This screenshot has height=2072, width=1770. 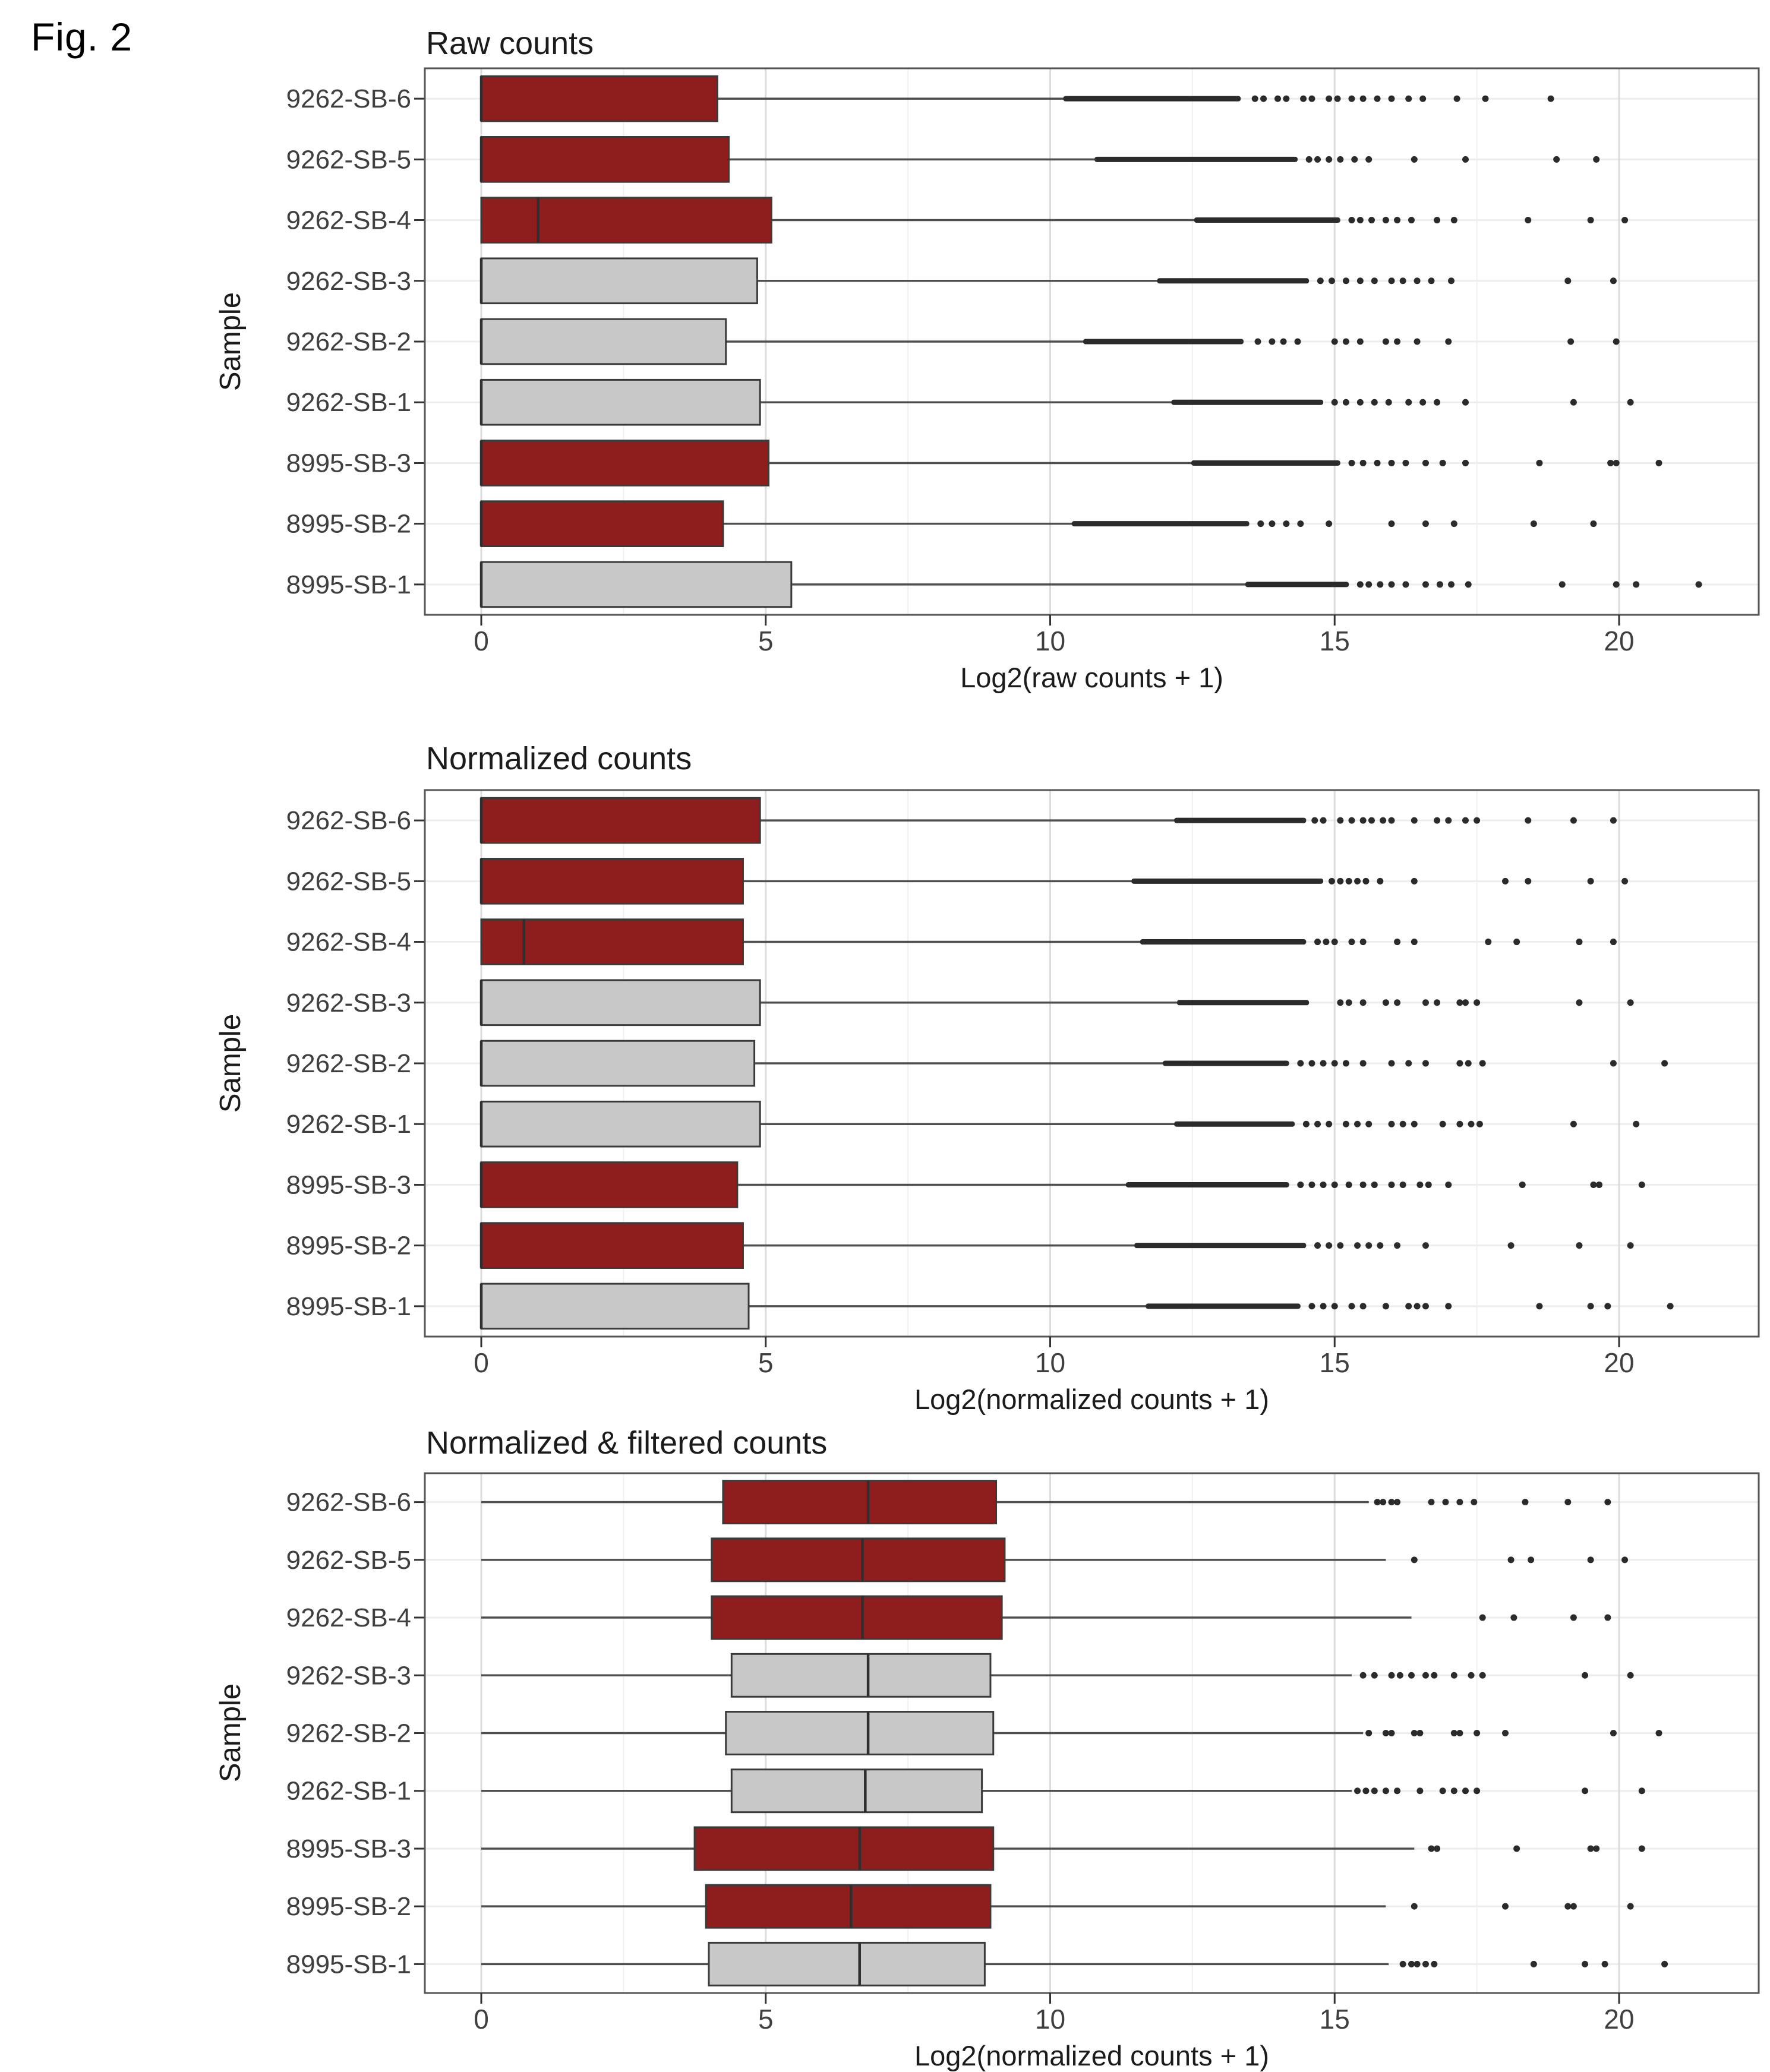 What do you see at coordinates (348, 1792) in the screenshot?
I see `sample-label: 9262-SB-1` at bounding box center [348, 1792].